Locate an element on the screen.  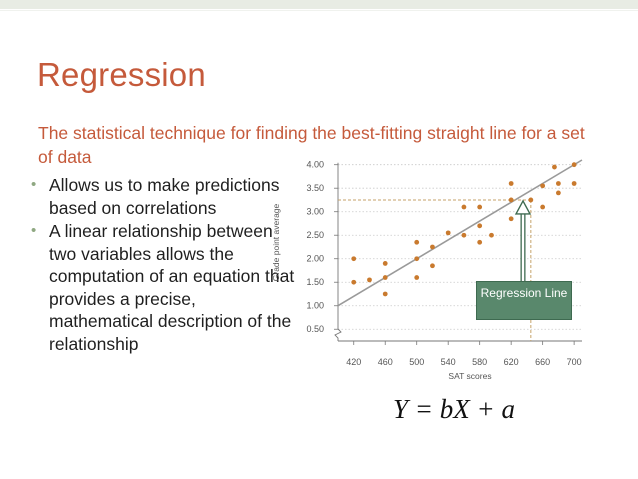
slide-title: Regression is located at coordinates (121, 74).